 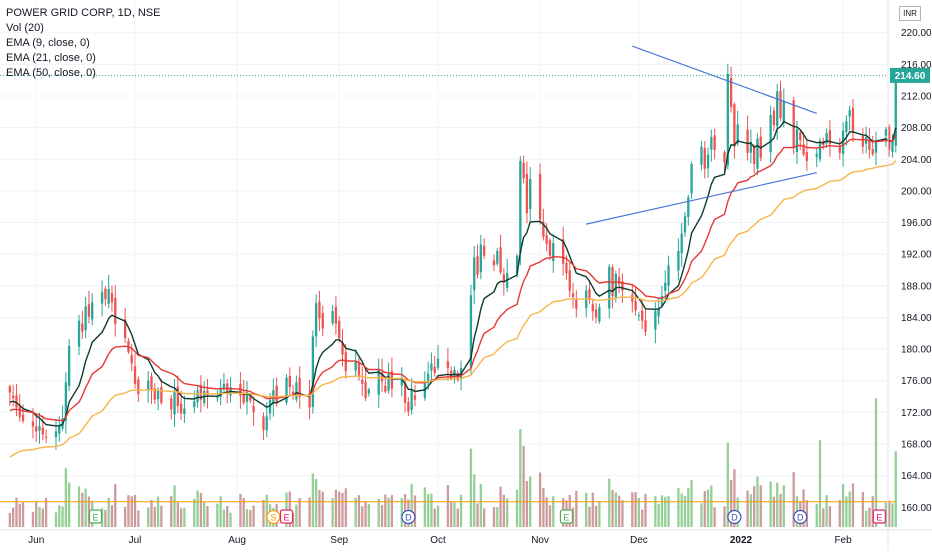 I want to click on y-tick-label: 168.00, so click(x=916, y=445).